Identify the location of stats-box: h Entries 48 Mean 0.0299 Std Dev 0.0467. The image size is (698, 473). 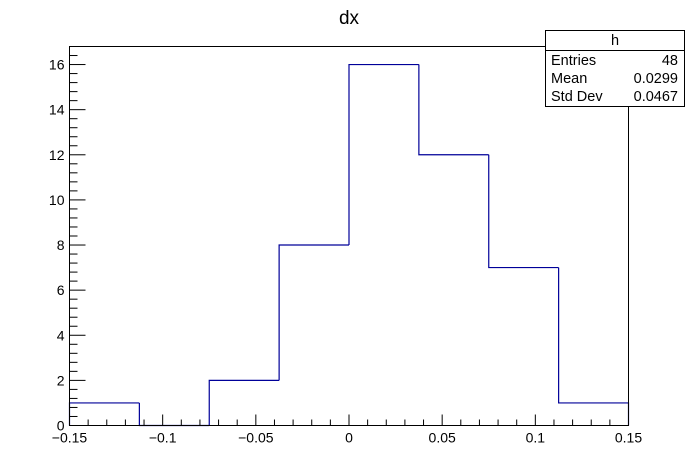
(615, 68).